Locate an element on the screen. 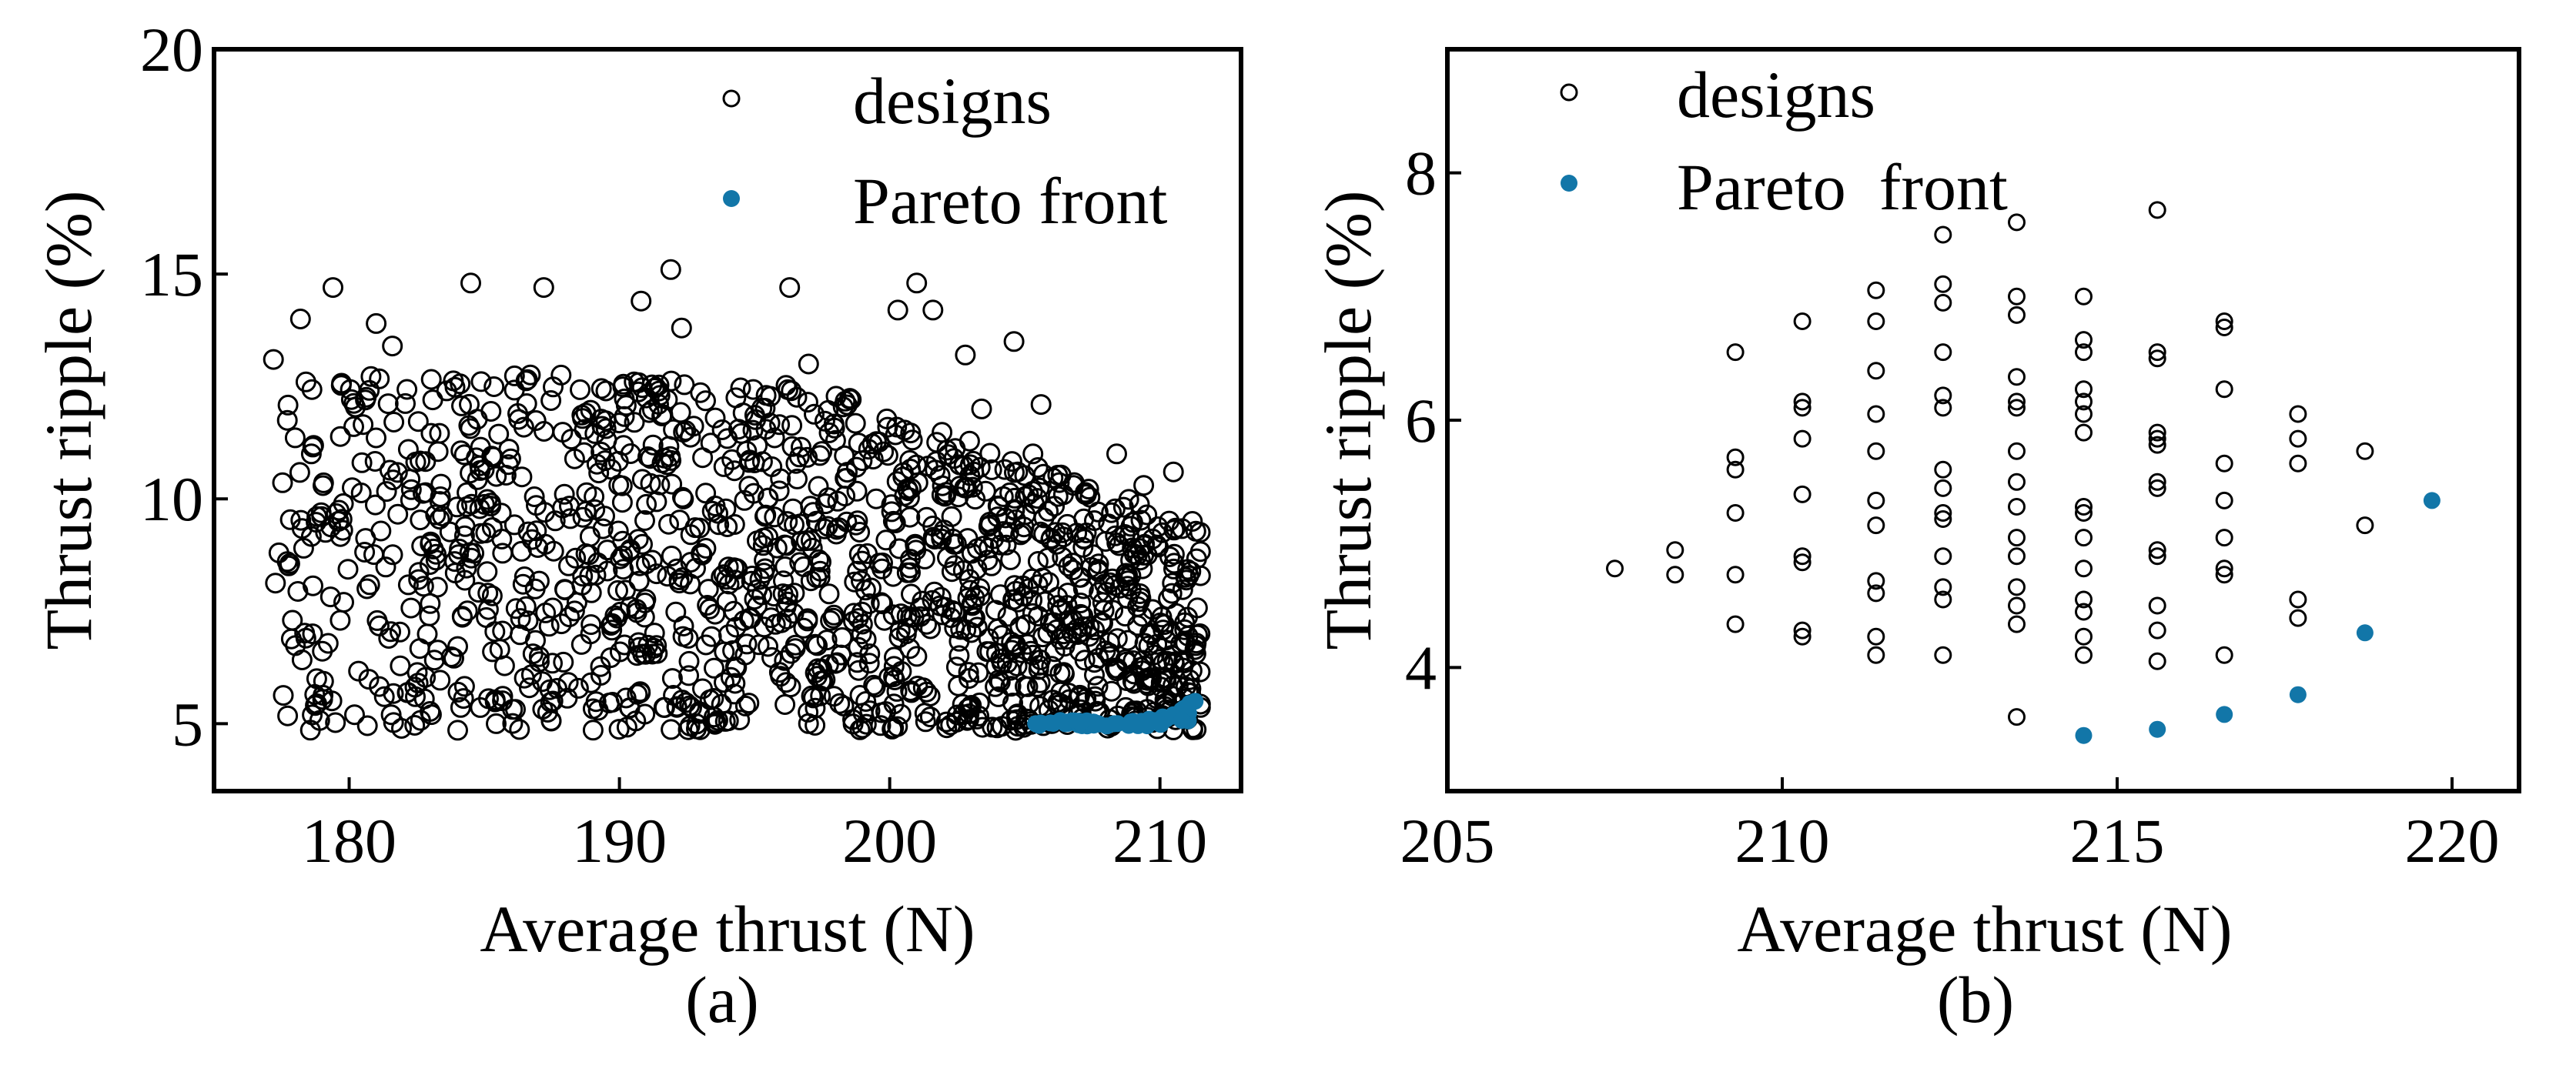 Image resolution: width=2576 pixels, height=1072 pixels. panel-a-legend-label-pareto: Pareto front is located at coordinates (1010, 201).